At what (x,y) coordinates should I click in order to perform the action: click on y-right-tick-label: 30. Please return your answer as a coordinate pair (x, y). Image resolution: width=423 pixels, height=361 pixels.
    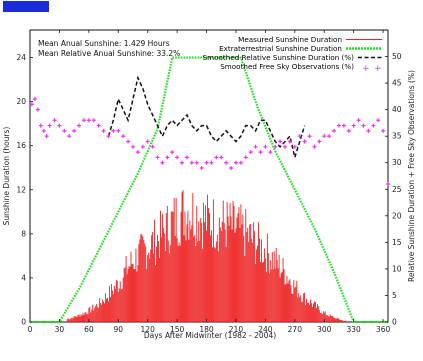
    Looking at the image, I should click on (397, 162).